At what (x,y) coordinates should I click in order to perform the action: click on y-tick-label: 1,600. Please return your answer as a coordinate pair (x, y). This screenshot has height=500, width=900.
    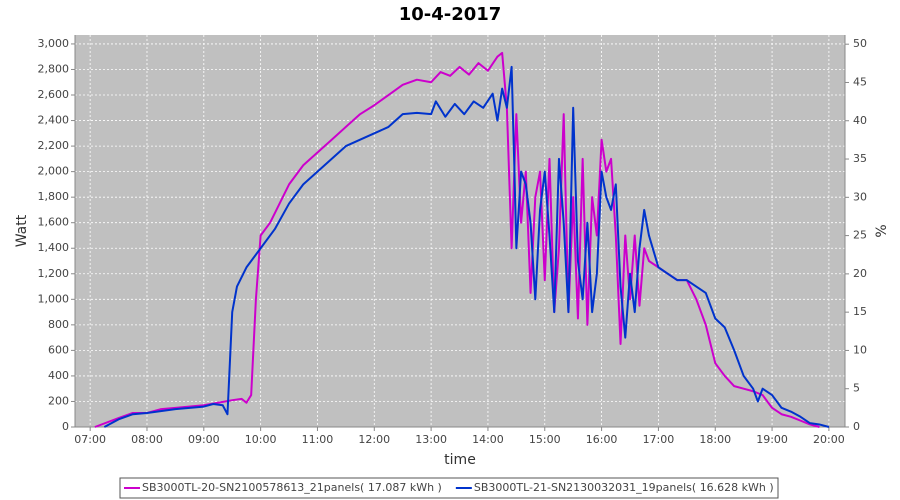
    Looking at the image, I should click on (54, 222).